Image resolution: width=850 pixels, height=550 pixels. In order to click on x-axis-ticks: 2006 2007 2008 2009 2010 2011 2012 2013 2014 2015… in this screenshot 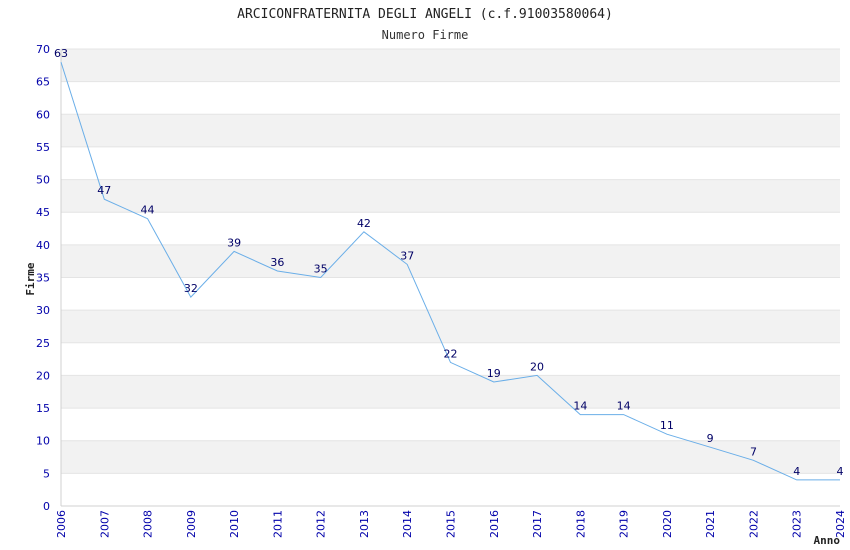, I will do `click(451, 524)`.